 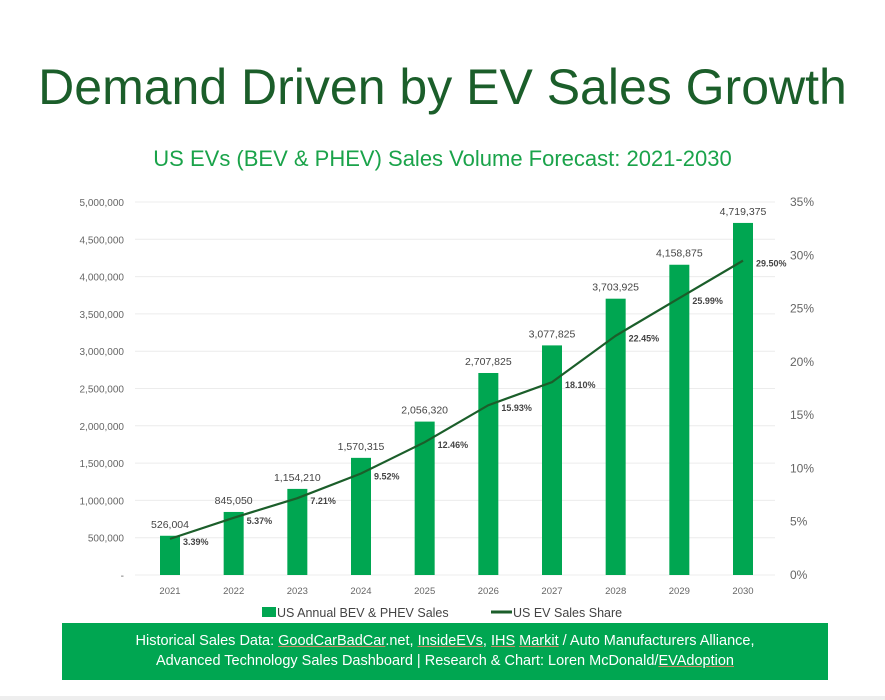 I want to click on slide-title: Demand Driven by EV Sales Growth, so click(x=442, y=87).